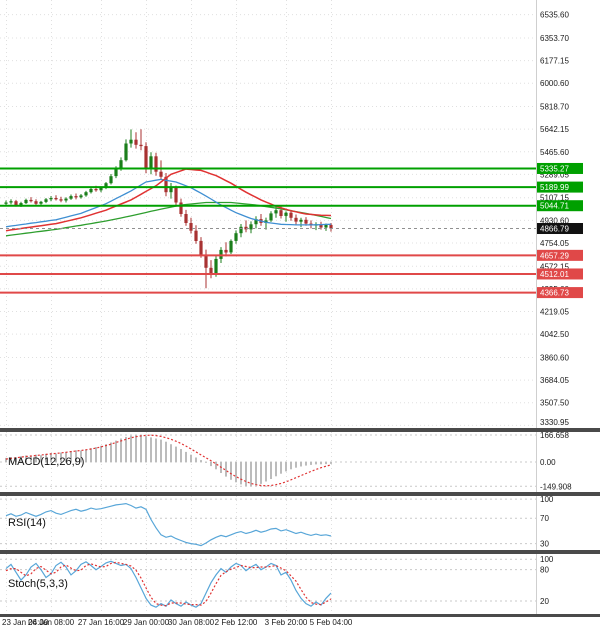  Describe the element at coordinates (544, 544) in the screenshot. I see `indicator-level-label: 30` at that location.